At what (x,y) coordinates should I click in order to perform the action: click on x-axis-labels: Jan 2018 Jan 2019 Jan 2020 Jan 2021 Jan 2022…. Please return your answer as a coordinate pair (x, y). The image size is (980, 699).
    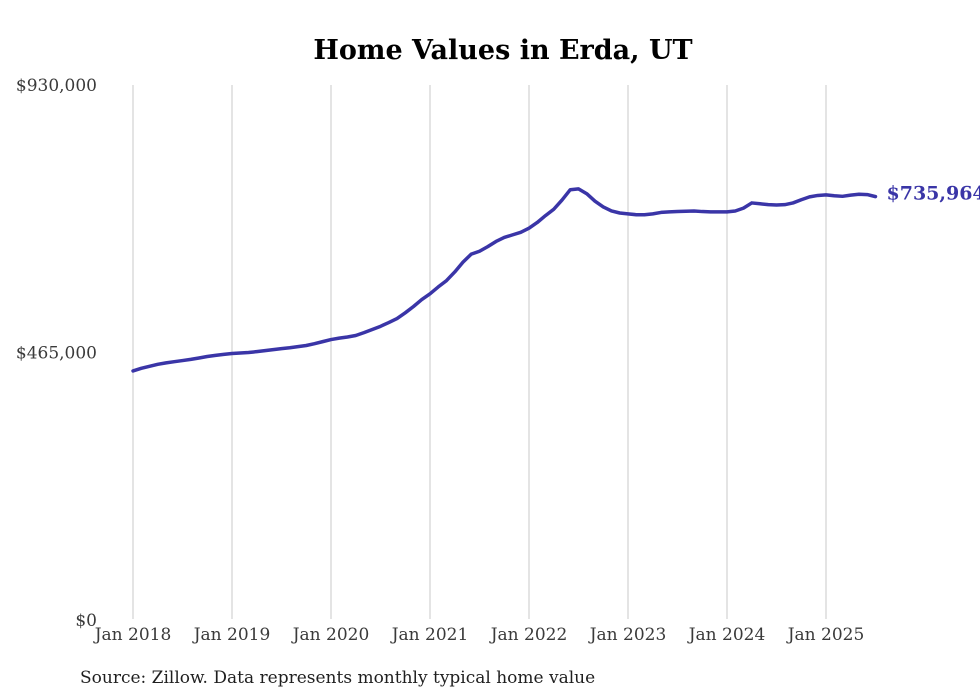
    Looking at the image, I should click on (479, 635).